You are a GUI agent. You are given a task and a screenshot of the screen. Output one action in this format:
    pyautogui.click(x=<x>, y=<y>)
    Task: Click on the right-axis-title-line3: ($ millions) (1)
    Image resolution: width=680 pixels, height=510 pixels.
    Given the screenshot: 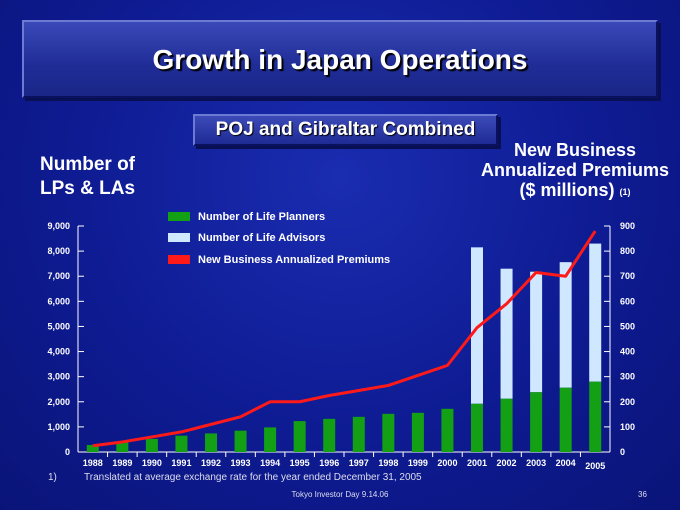 What is the action you would take?
    pyautogui.click(x=575, y=190)
    